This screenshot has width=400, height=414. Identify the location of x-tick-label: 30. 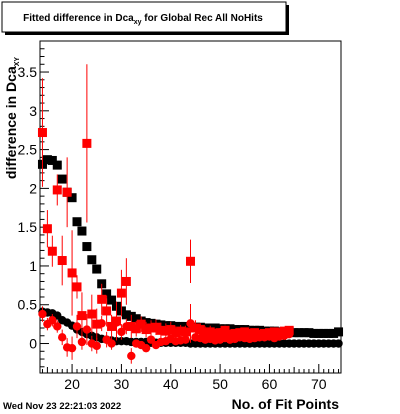
(122, 384).